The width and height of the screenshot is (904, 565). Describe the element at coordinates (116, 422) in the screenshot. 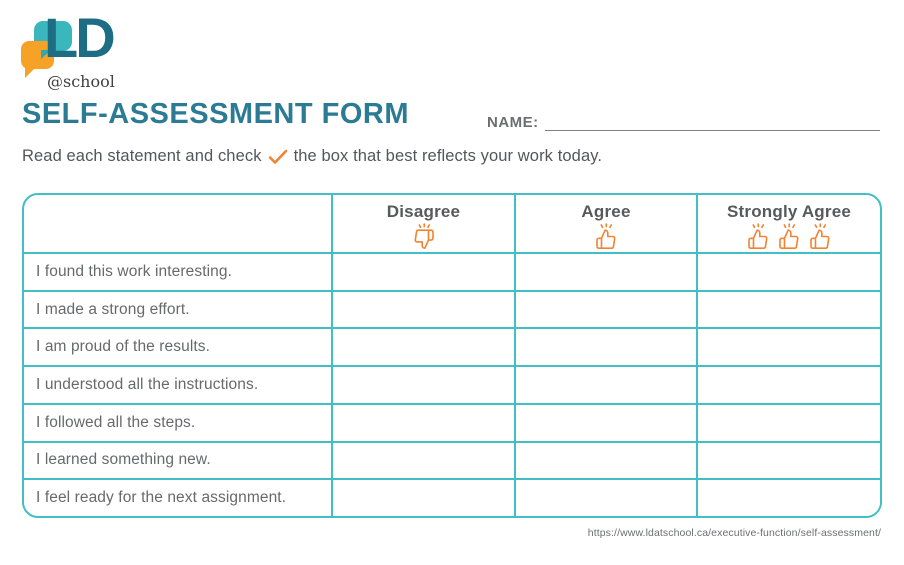

I see `statement-label: I followed all the steps.` at that location.